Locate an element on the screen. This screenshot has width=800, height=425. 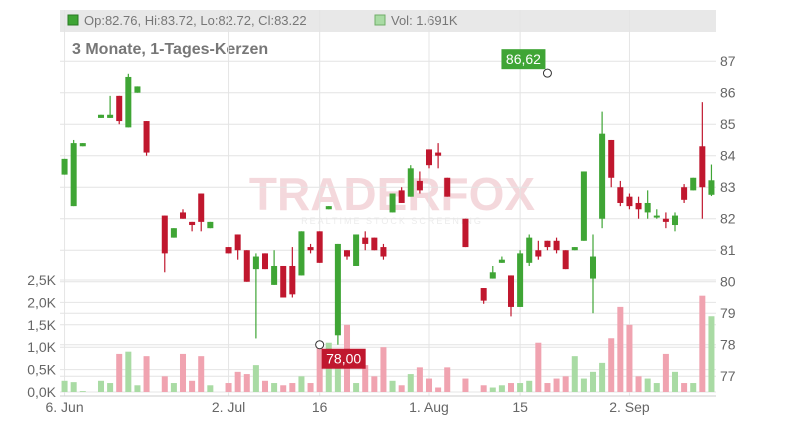
date-tick-label: 6. Jun is located at coordinates (64, 407).